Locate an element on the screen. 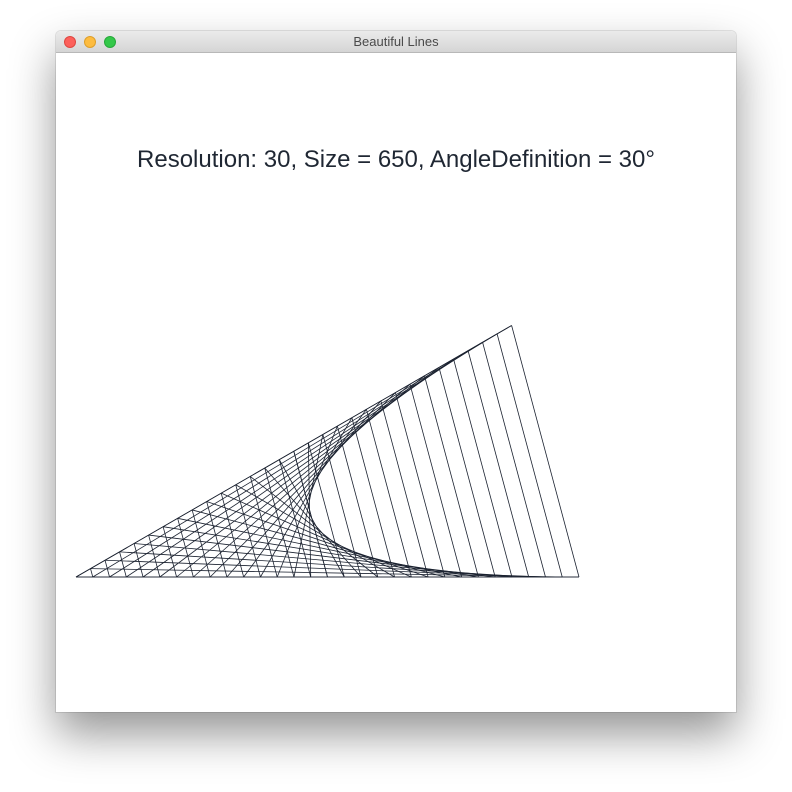 This screenshot has height=792, width=792. window-title: Beautiful Lines is located at coordinates (396, 41).